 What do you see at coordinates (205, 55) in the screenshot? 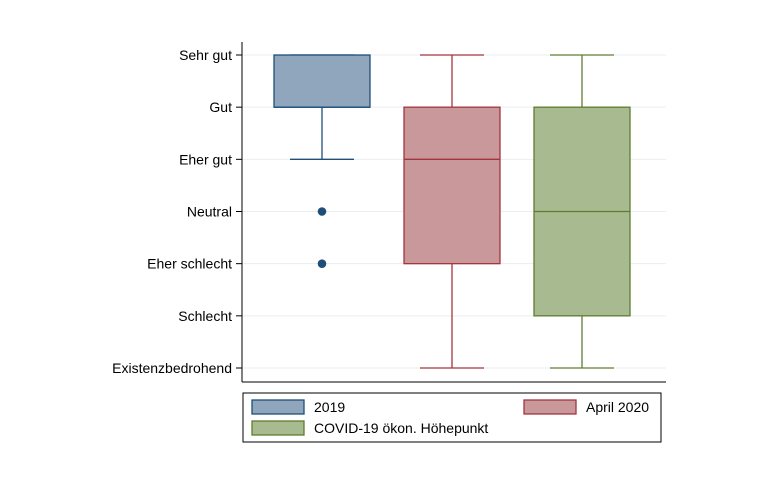
I see `y-tick-label: Sehr gut` at bounding box center [205, 55].